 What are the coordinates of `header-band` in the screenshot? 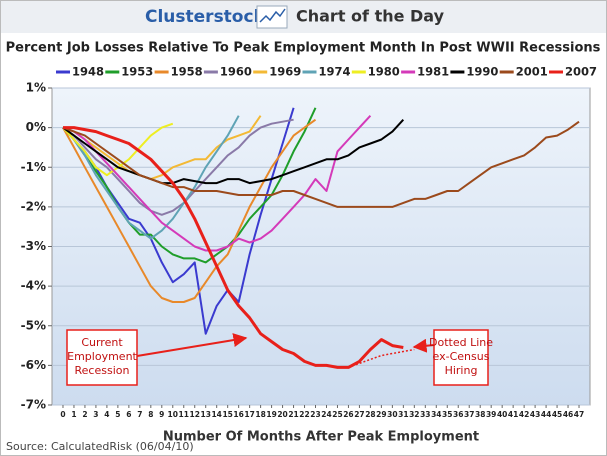 It's located at (303, 17).